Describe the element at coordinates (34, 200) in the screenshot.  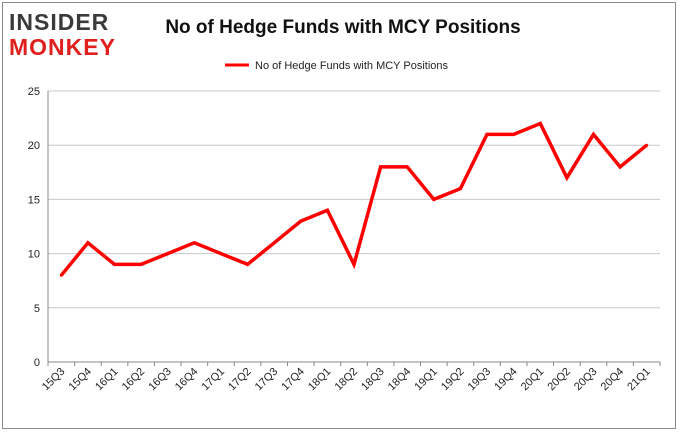
I see `y-tick-label: 15` at that location.